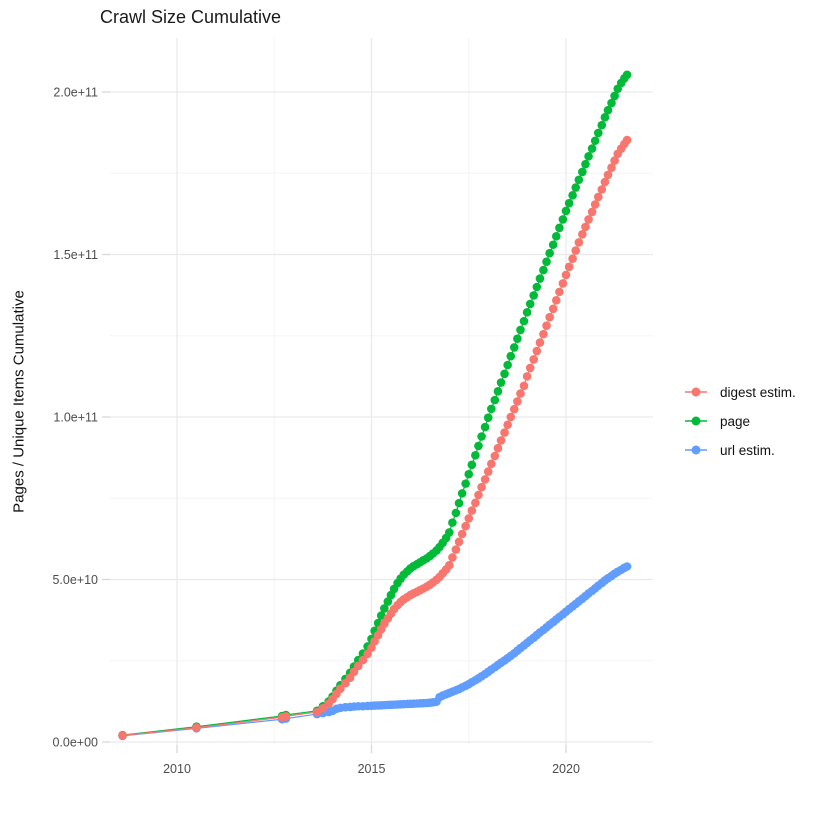 The width and height of the screenshot is (826, 827). What do you see at coordinates (747, 450) in the screenshot?
I see `legend-label: url estim.` at bounding box center [747, 450].